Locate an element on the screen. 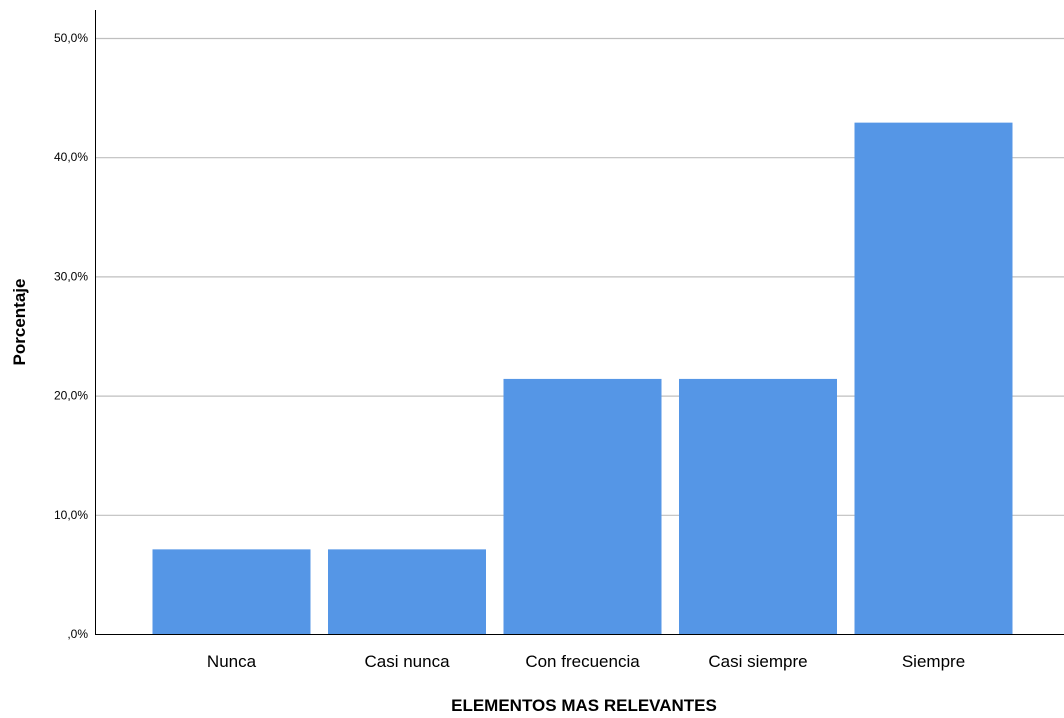 This screenshot has width=1064, height=718. y-axis-title: Porcentaje is located at coordinates (19, 322).